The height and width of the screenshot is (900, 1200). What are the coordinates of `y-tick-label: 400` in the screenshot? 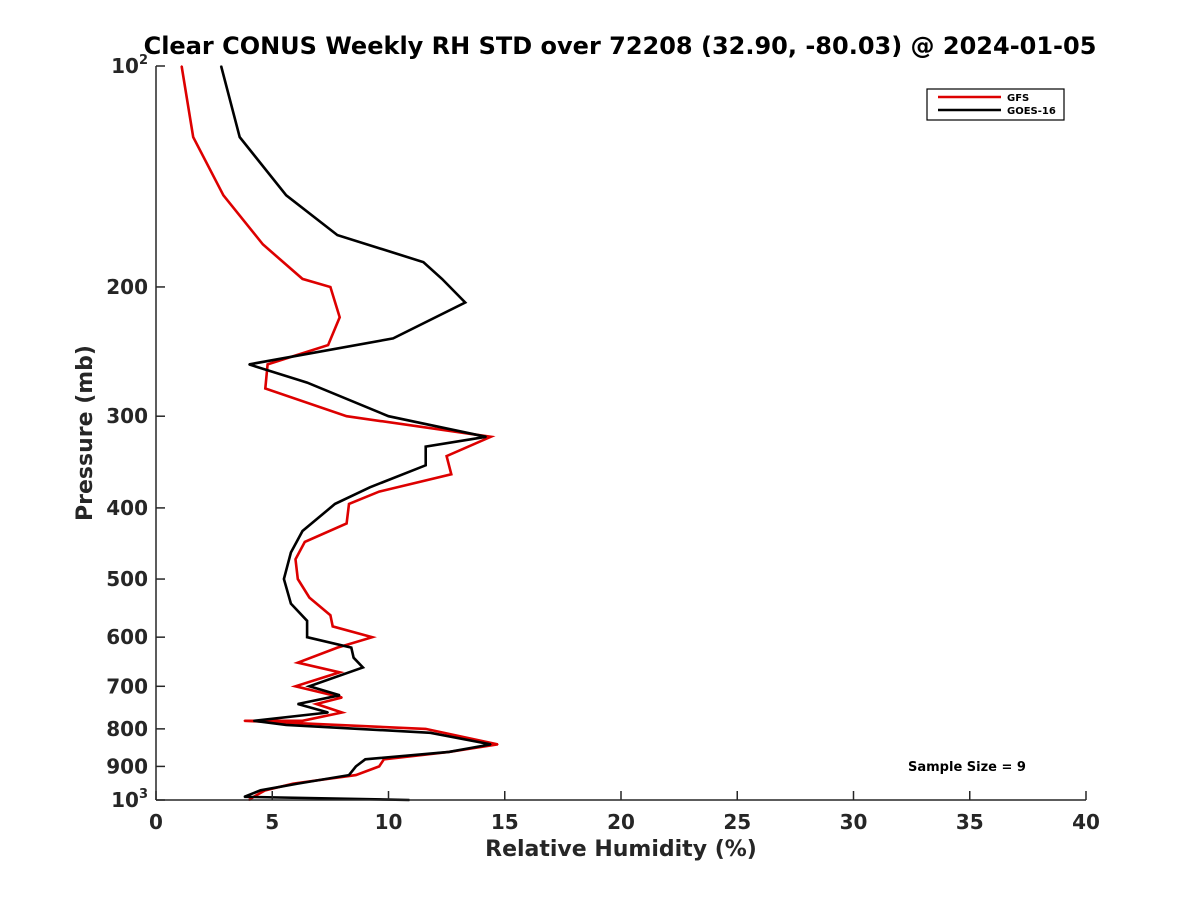 It's located at (127, 508).